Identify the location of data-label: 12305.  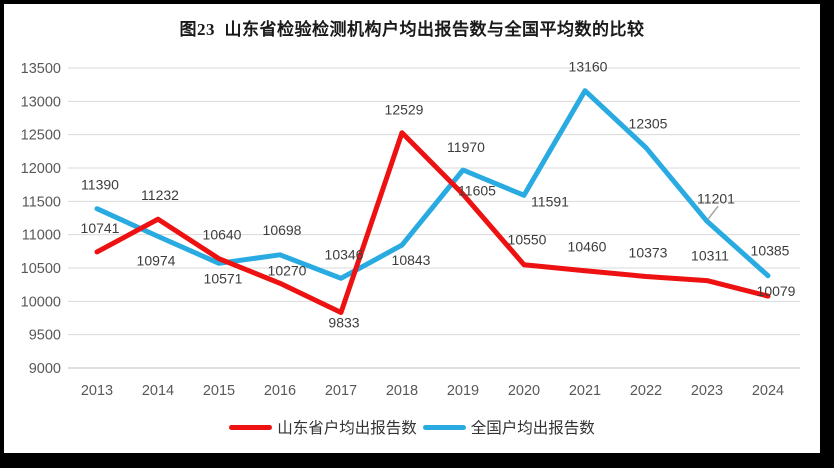
(648, 124).